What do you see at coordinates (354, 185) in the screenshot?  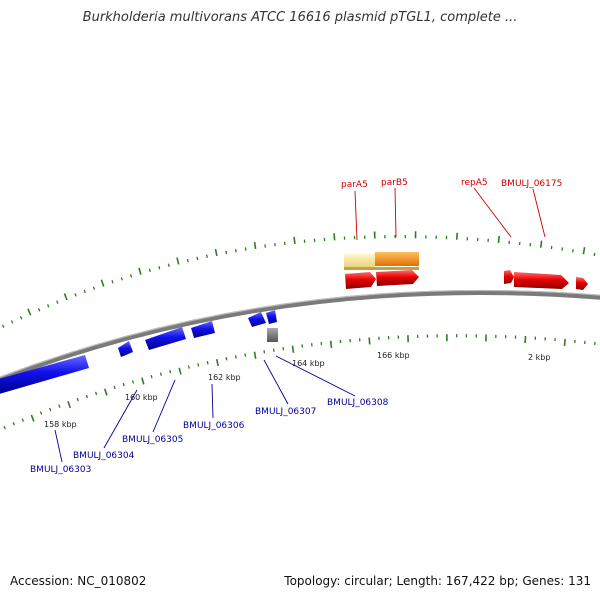 I see `gene-label-parA5: parA5` at bounding box center [354, 185].